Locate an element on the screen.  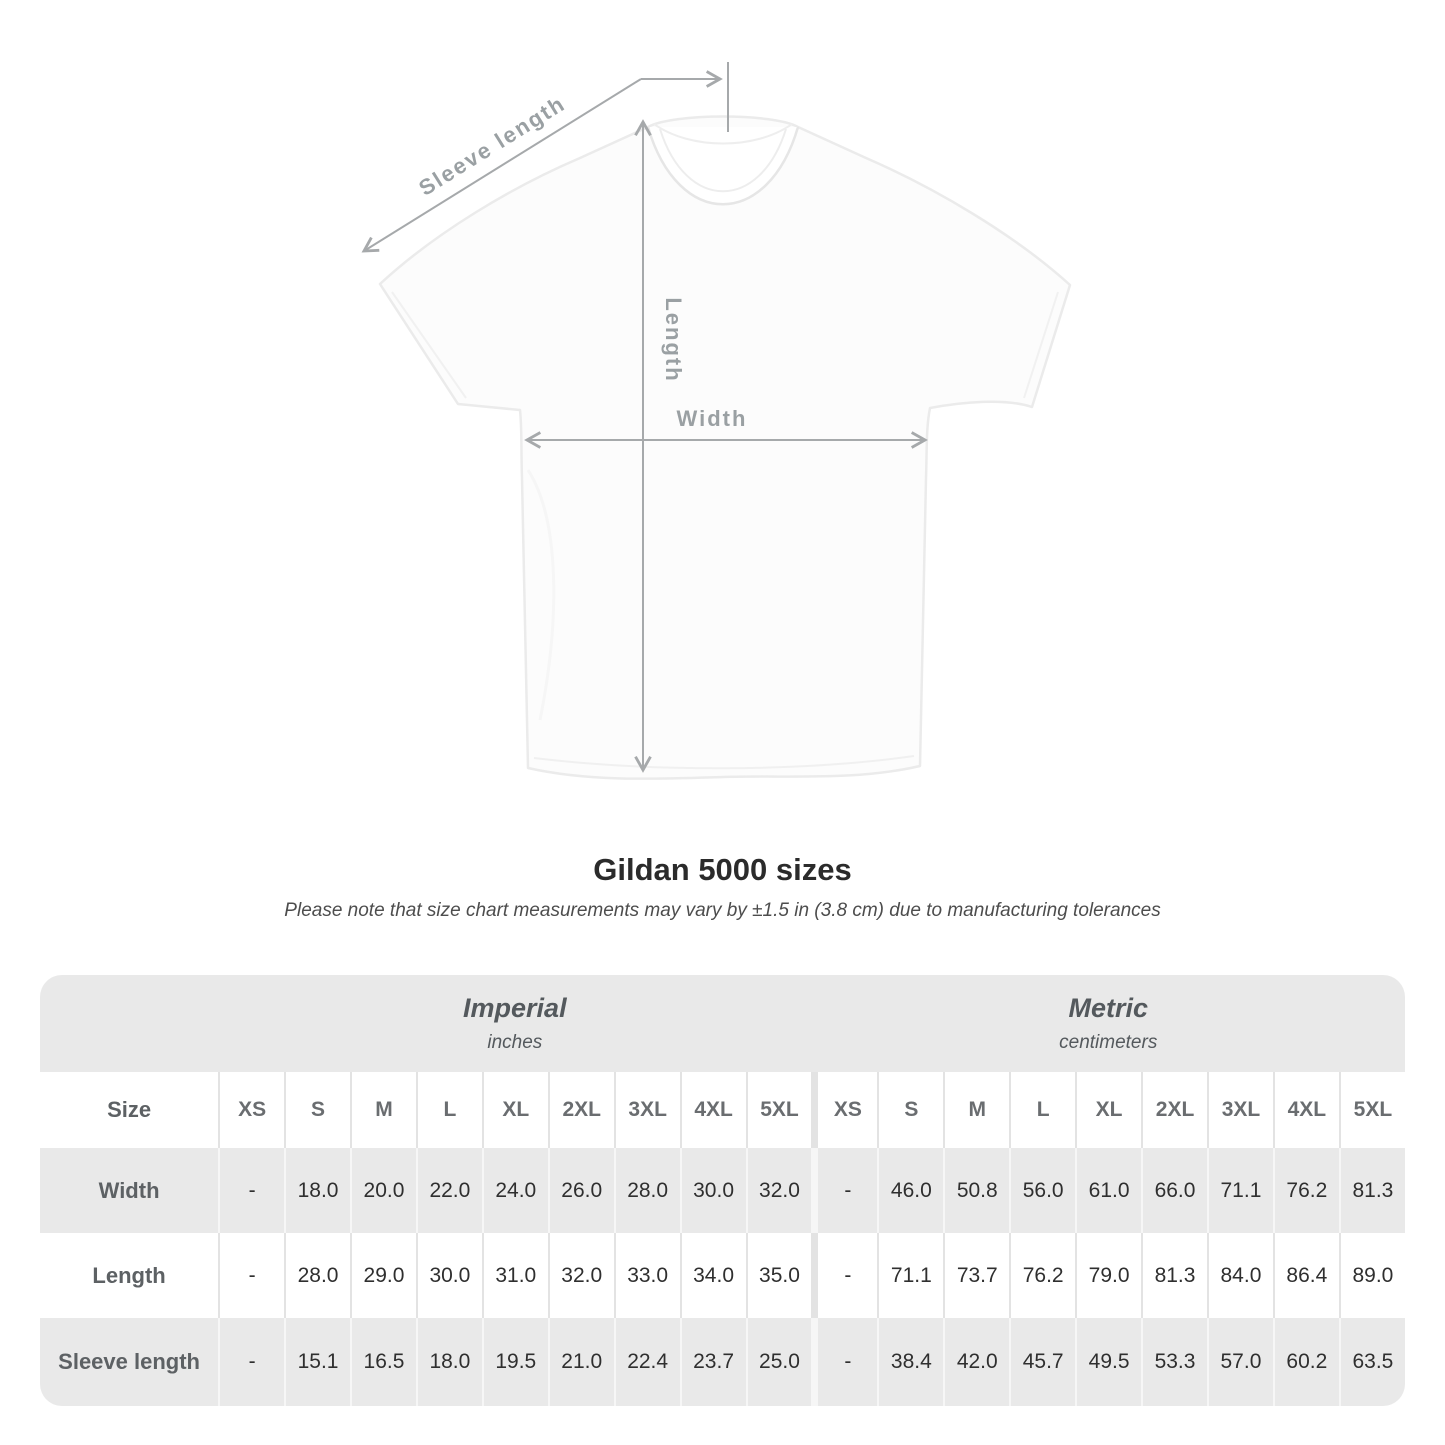
table-cell: 22.4 is located at coordinates (646, 1362).